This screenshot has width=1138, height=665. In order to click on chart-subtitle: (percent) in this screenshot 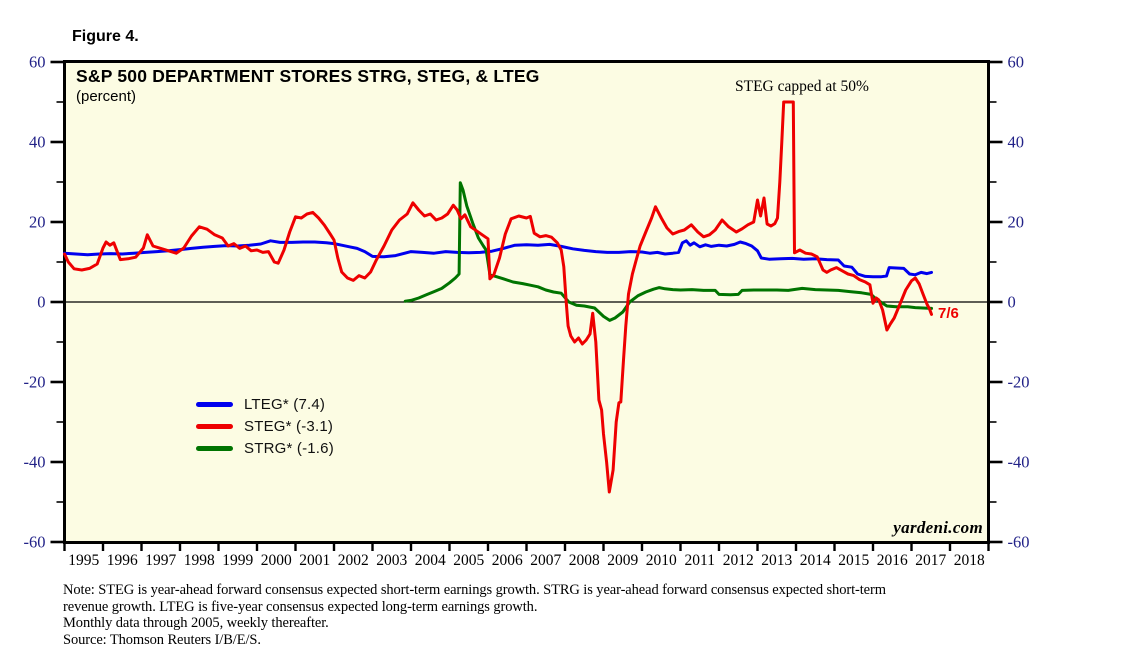, I will do `click(106, 96)`.